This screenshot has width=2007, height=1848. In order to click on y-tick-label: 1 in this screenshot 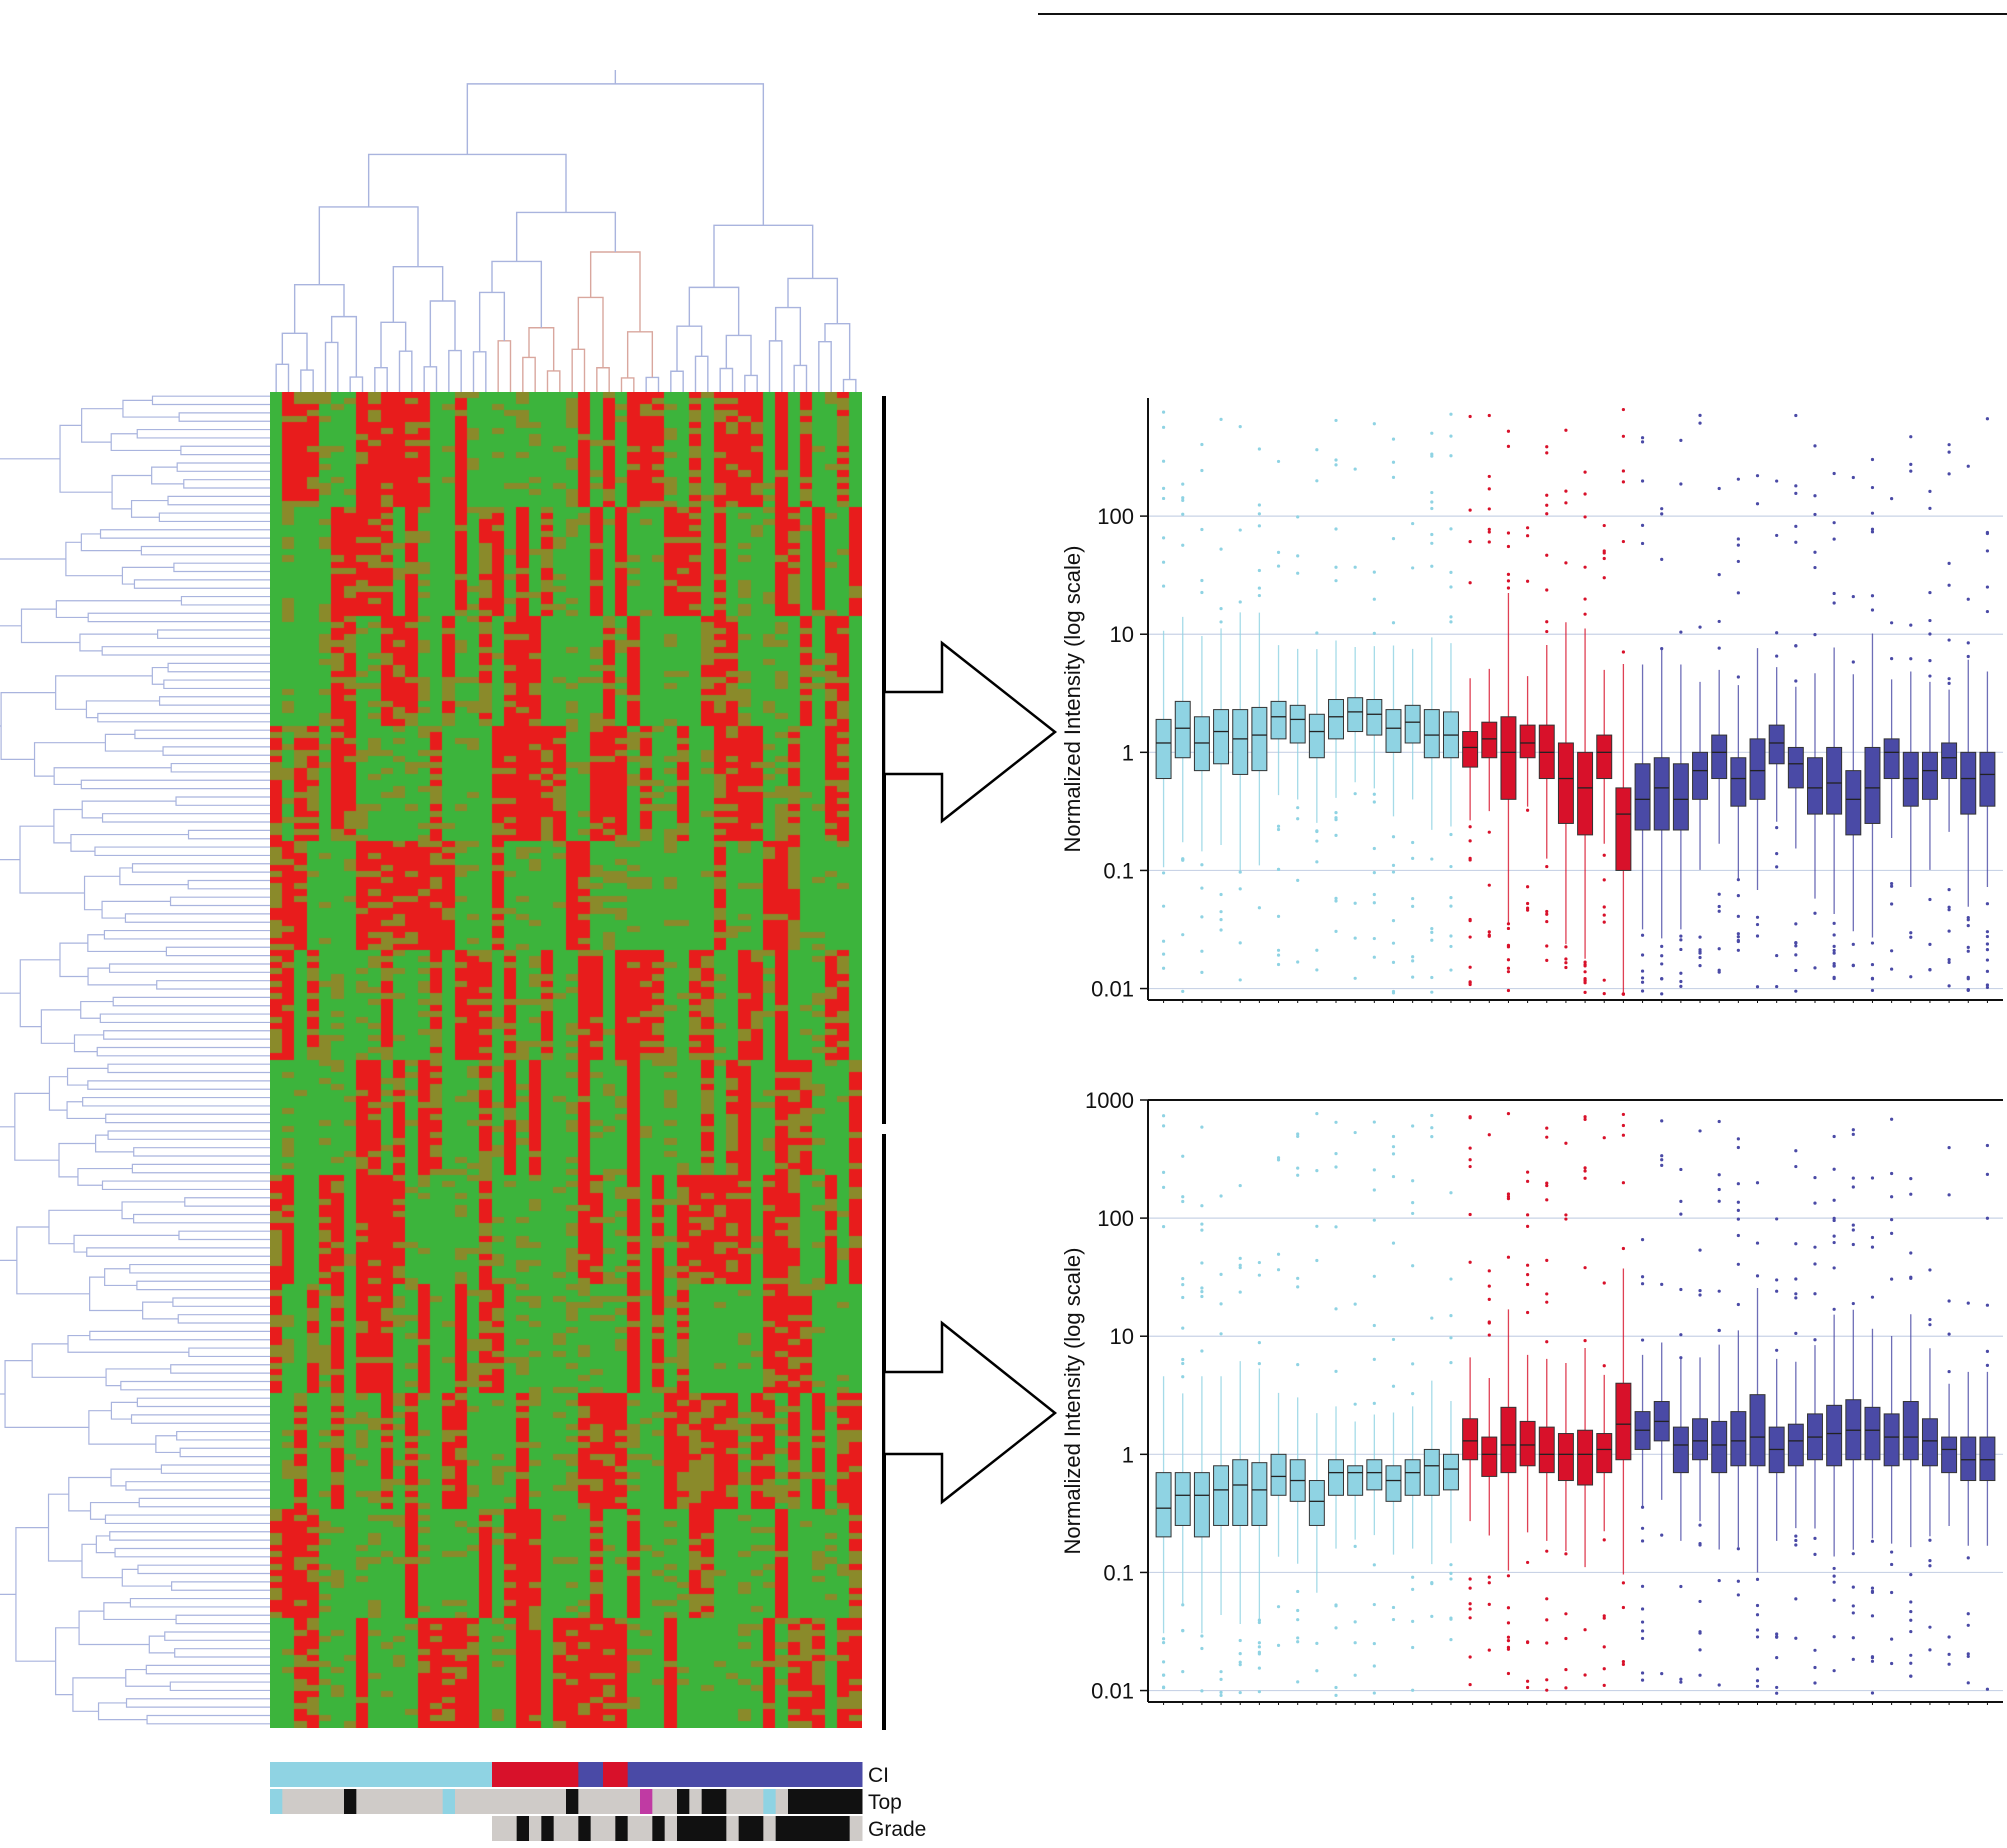, I will do `click(1128, 752)`.